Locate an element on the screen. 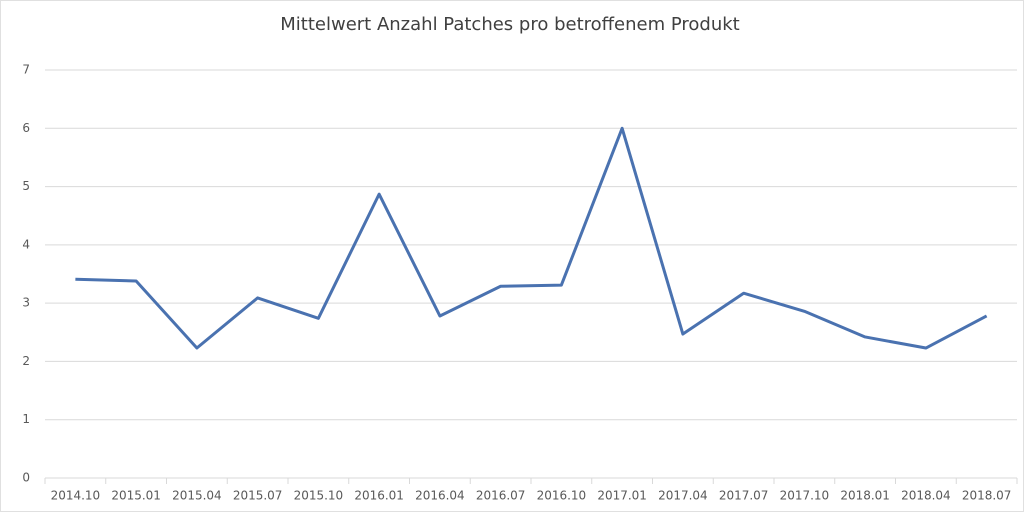 This screenshot has width=1024, height=512. x-tick-label: 2017.10 is located at coordinates (805, 496).